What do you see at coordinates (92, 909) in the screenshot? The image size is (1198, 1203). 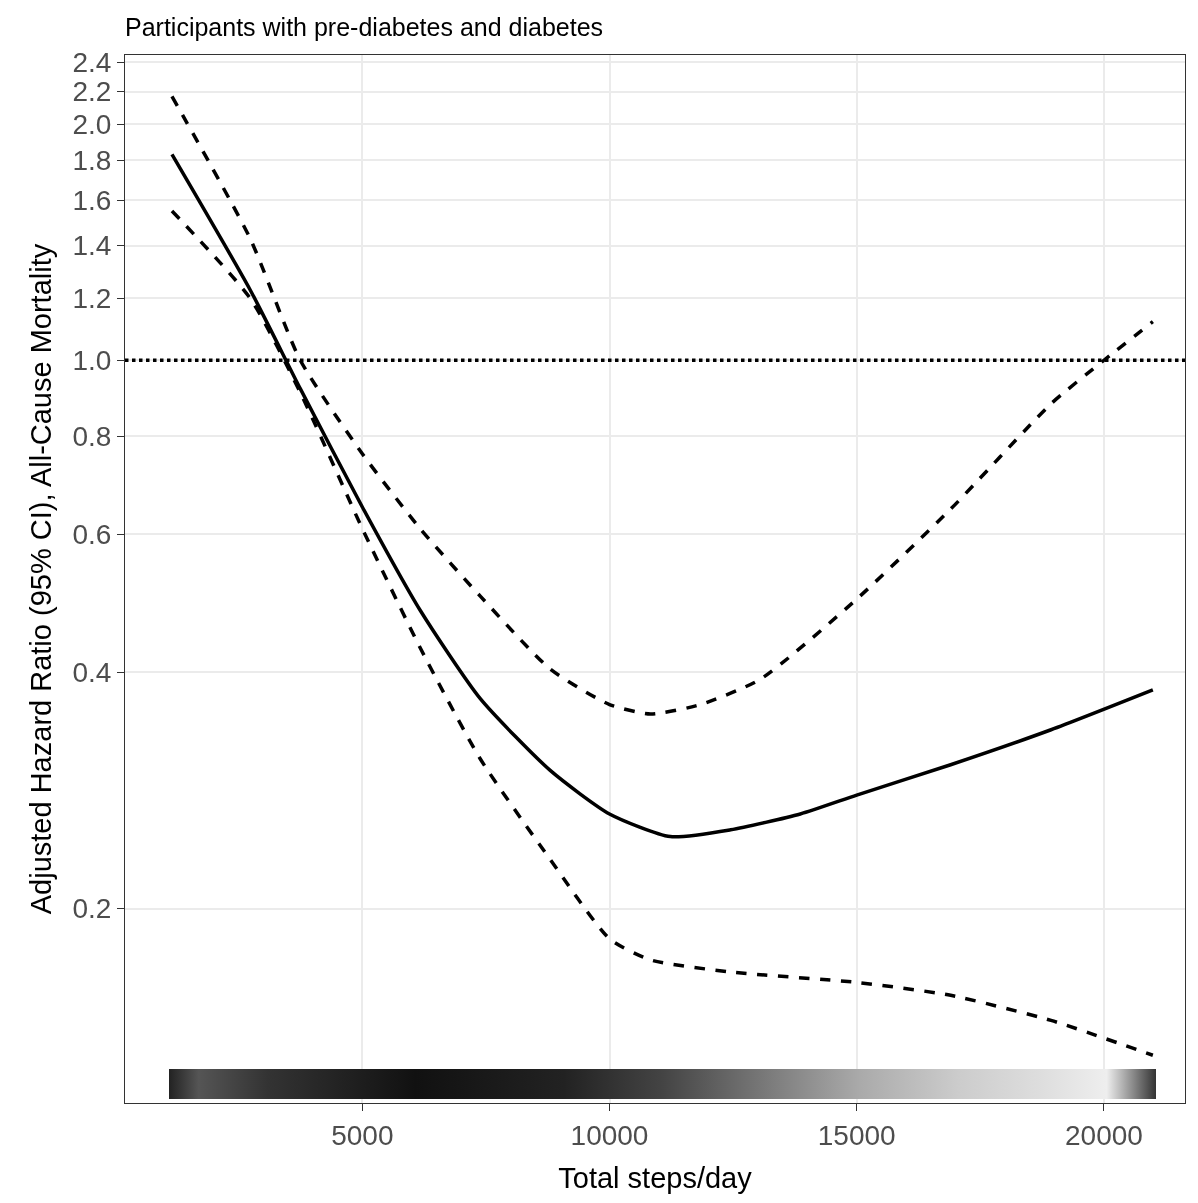 I see `y-tick-label: 0.2` at bounding box center [92, 909].